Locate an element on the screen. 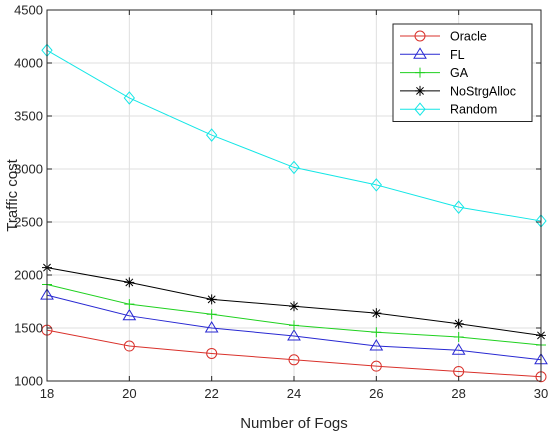  legend-item: FL is located at coordinates (432, 54).